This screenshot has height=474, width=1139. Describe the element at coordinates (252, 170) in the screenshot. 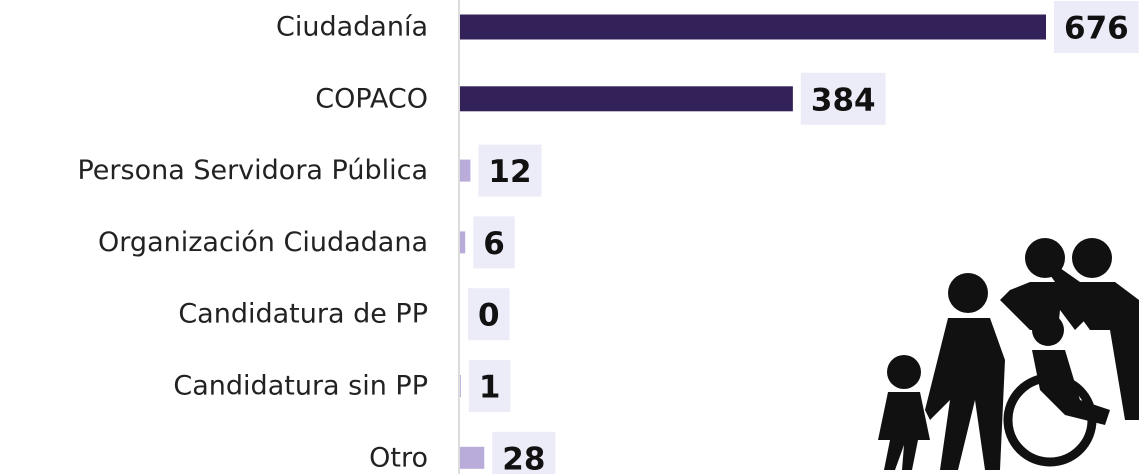

I see `category-label: Persona Servidora Pública` at that location.